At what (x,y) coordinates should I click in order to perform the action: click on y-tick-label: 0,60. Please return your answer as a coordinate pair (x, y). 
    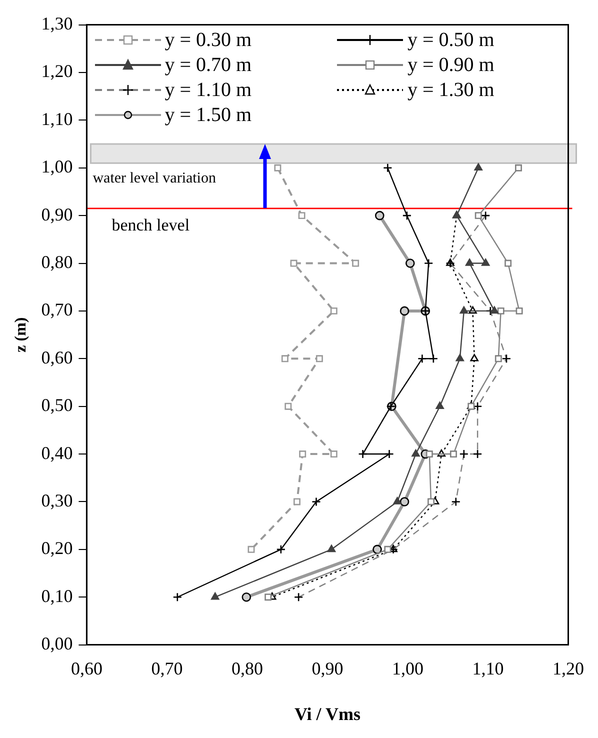
    Looking at the image, I should click on (57, 357).